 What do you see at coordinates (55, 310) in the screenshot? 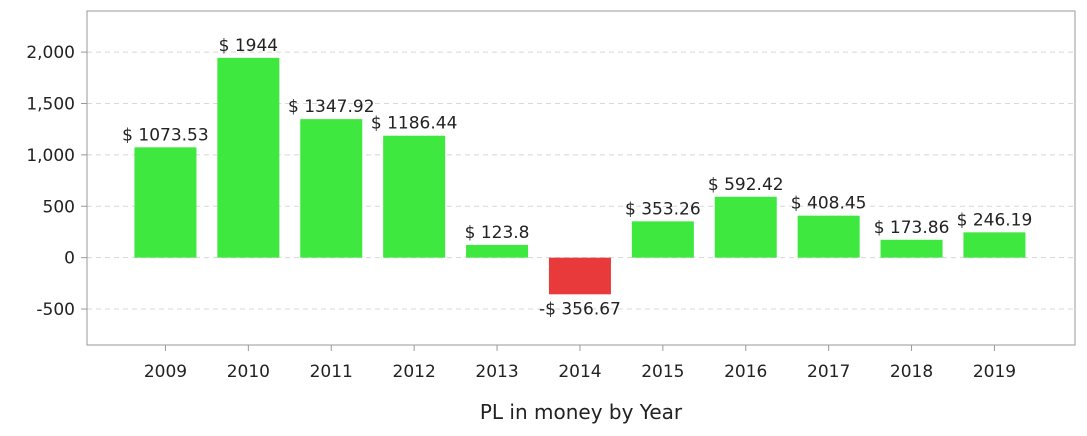
I see `y-tick-label: -500` at bounding box center [55, 310].